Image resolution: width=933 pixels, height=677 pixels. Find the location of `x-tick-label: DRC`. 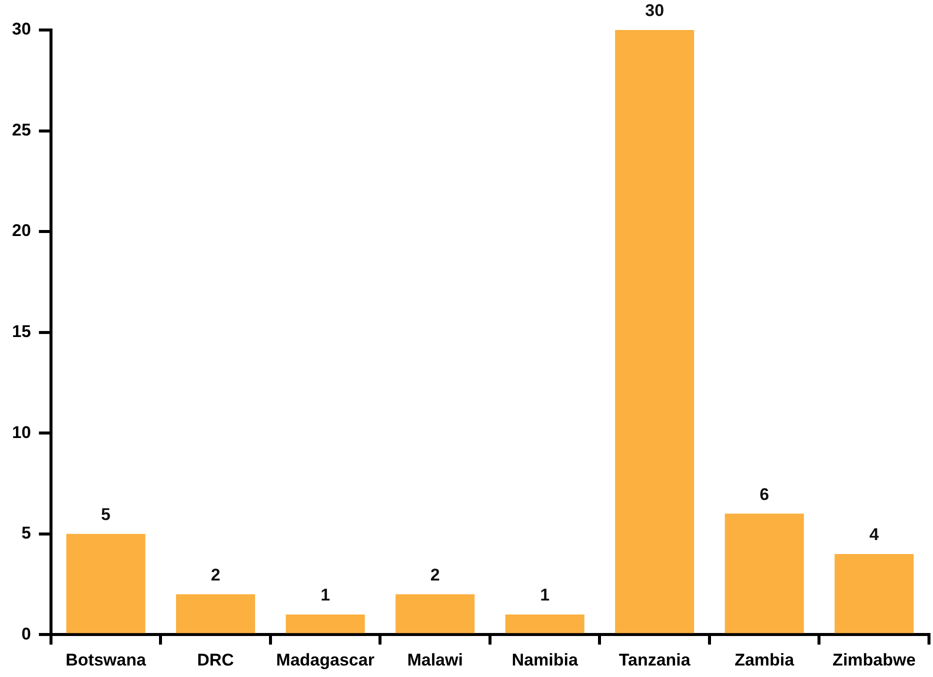

x-tick-label: DRC is located at coordinates (215, 660).